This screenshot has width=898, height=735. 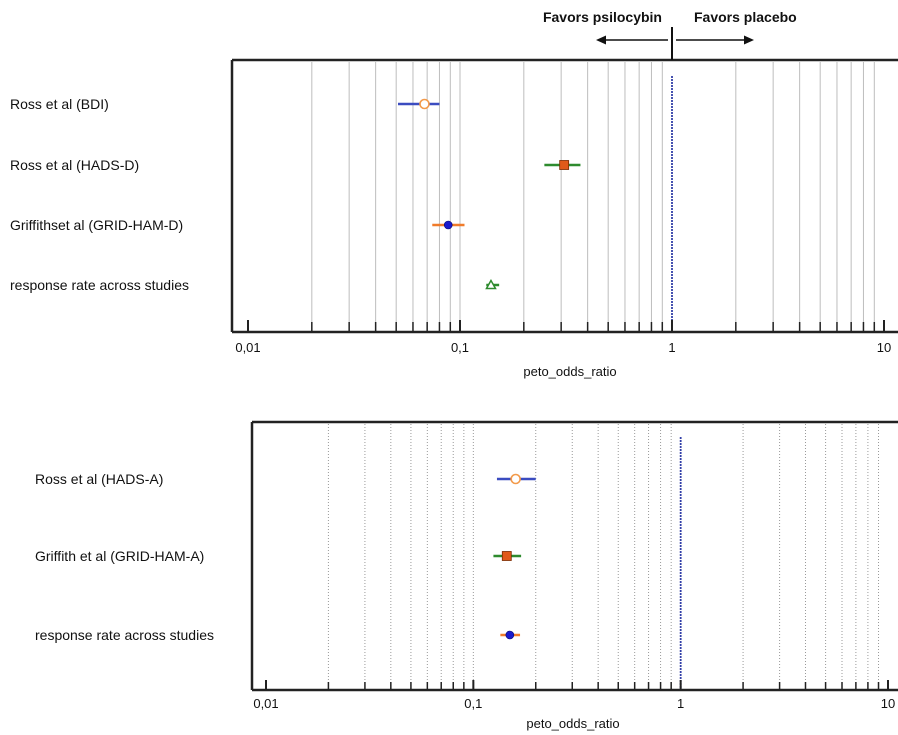 I want to click on favor-left-label: Favors psilocybin, so click(x=602, y=17).